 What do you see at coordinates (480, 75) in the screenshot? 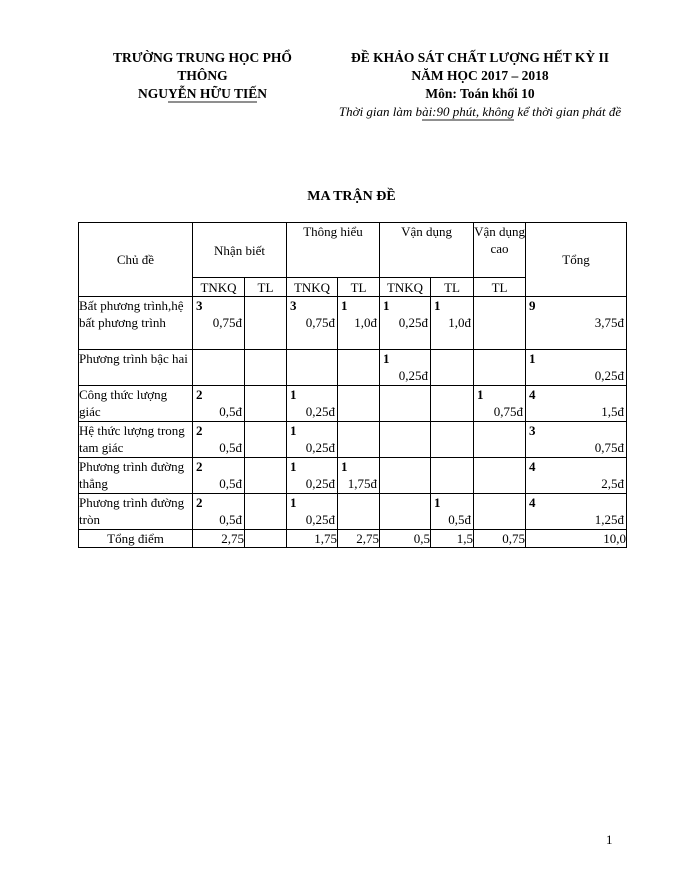
I see `school-year: NĂM HỌC 2017 – 2018` at bounding box center [480, 75].